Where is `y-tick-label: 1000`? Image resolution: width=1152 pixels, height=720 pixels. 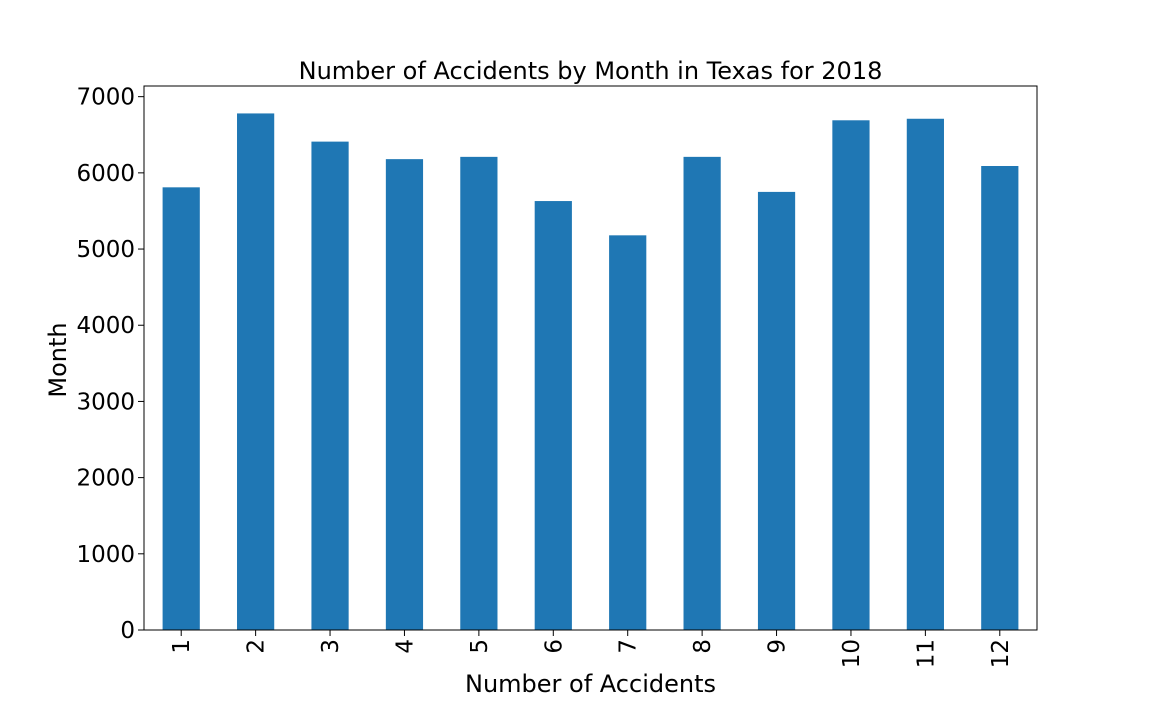
y-tick-label: 1000 is located at coordinates (105, 555).